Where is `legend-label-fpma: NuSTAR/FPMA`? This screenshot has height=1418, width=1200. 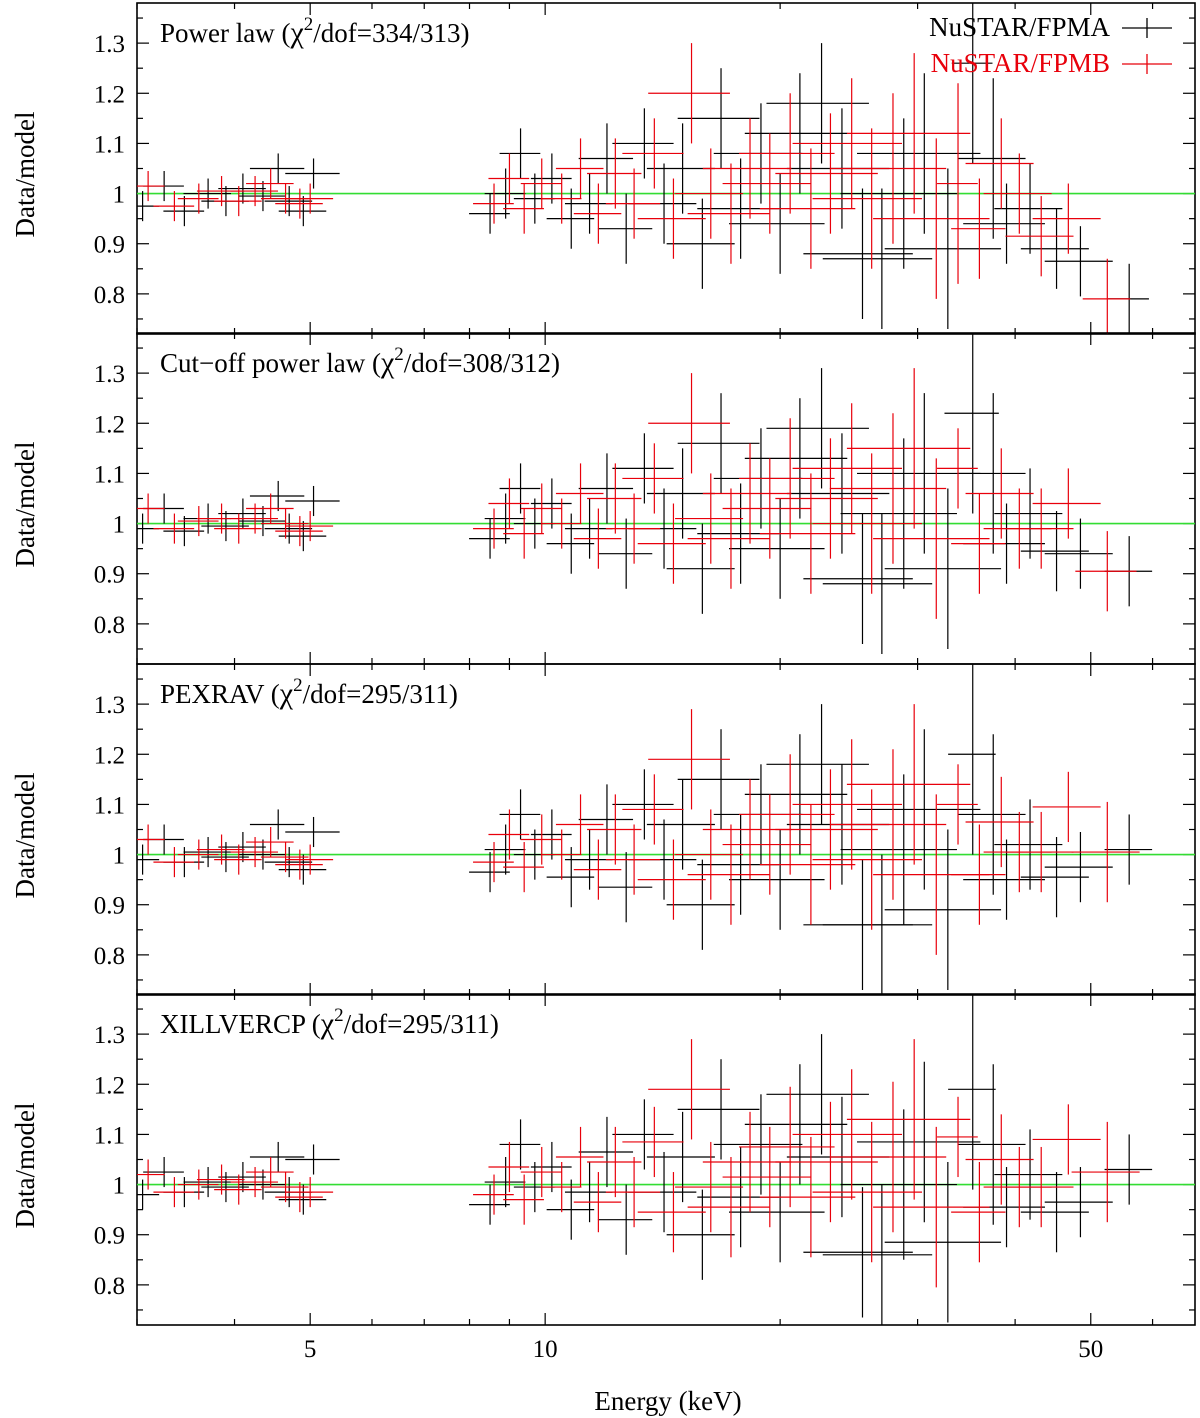 legend-label-fpma: NuSTAR/FPMA is located at coordinates (1019, 27).